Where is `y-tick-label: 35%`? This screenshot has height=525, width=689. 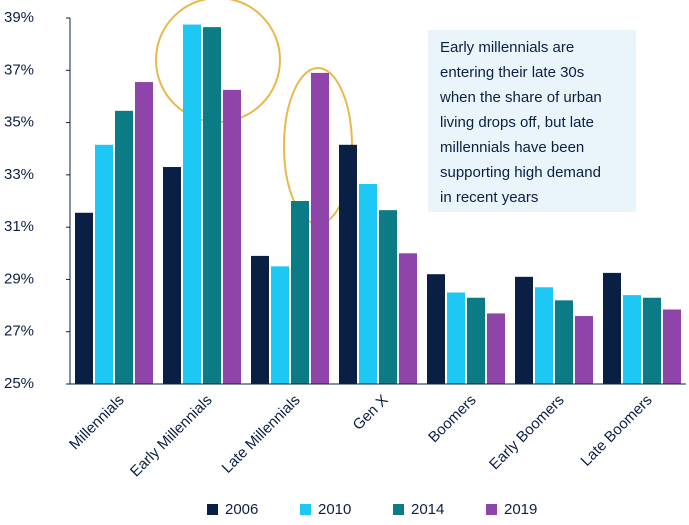 y-tick-label: 35% is located at coordinates (19, 122).